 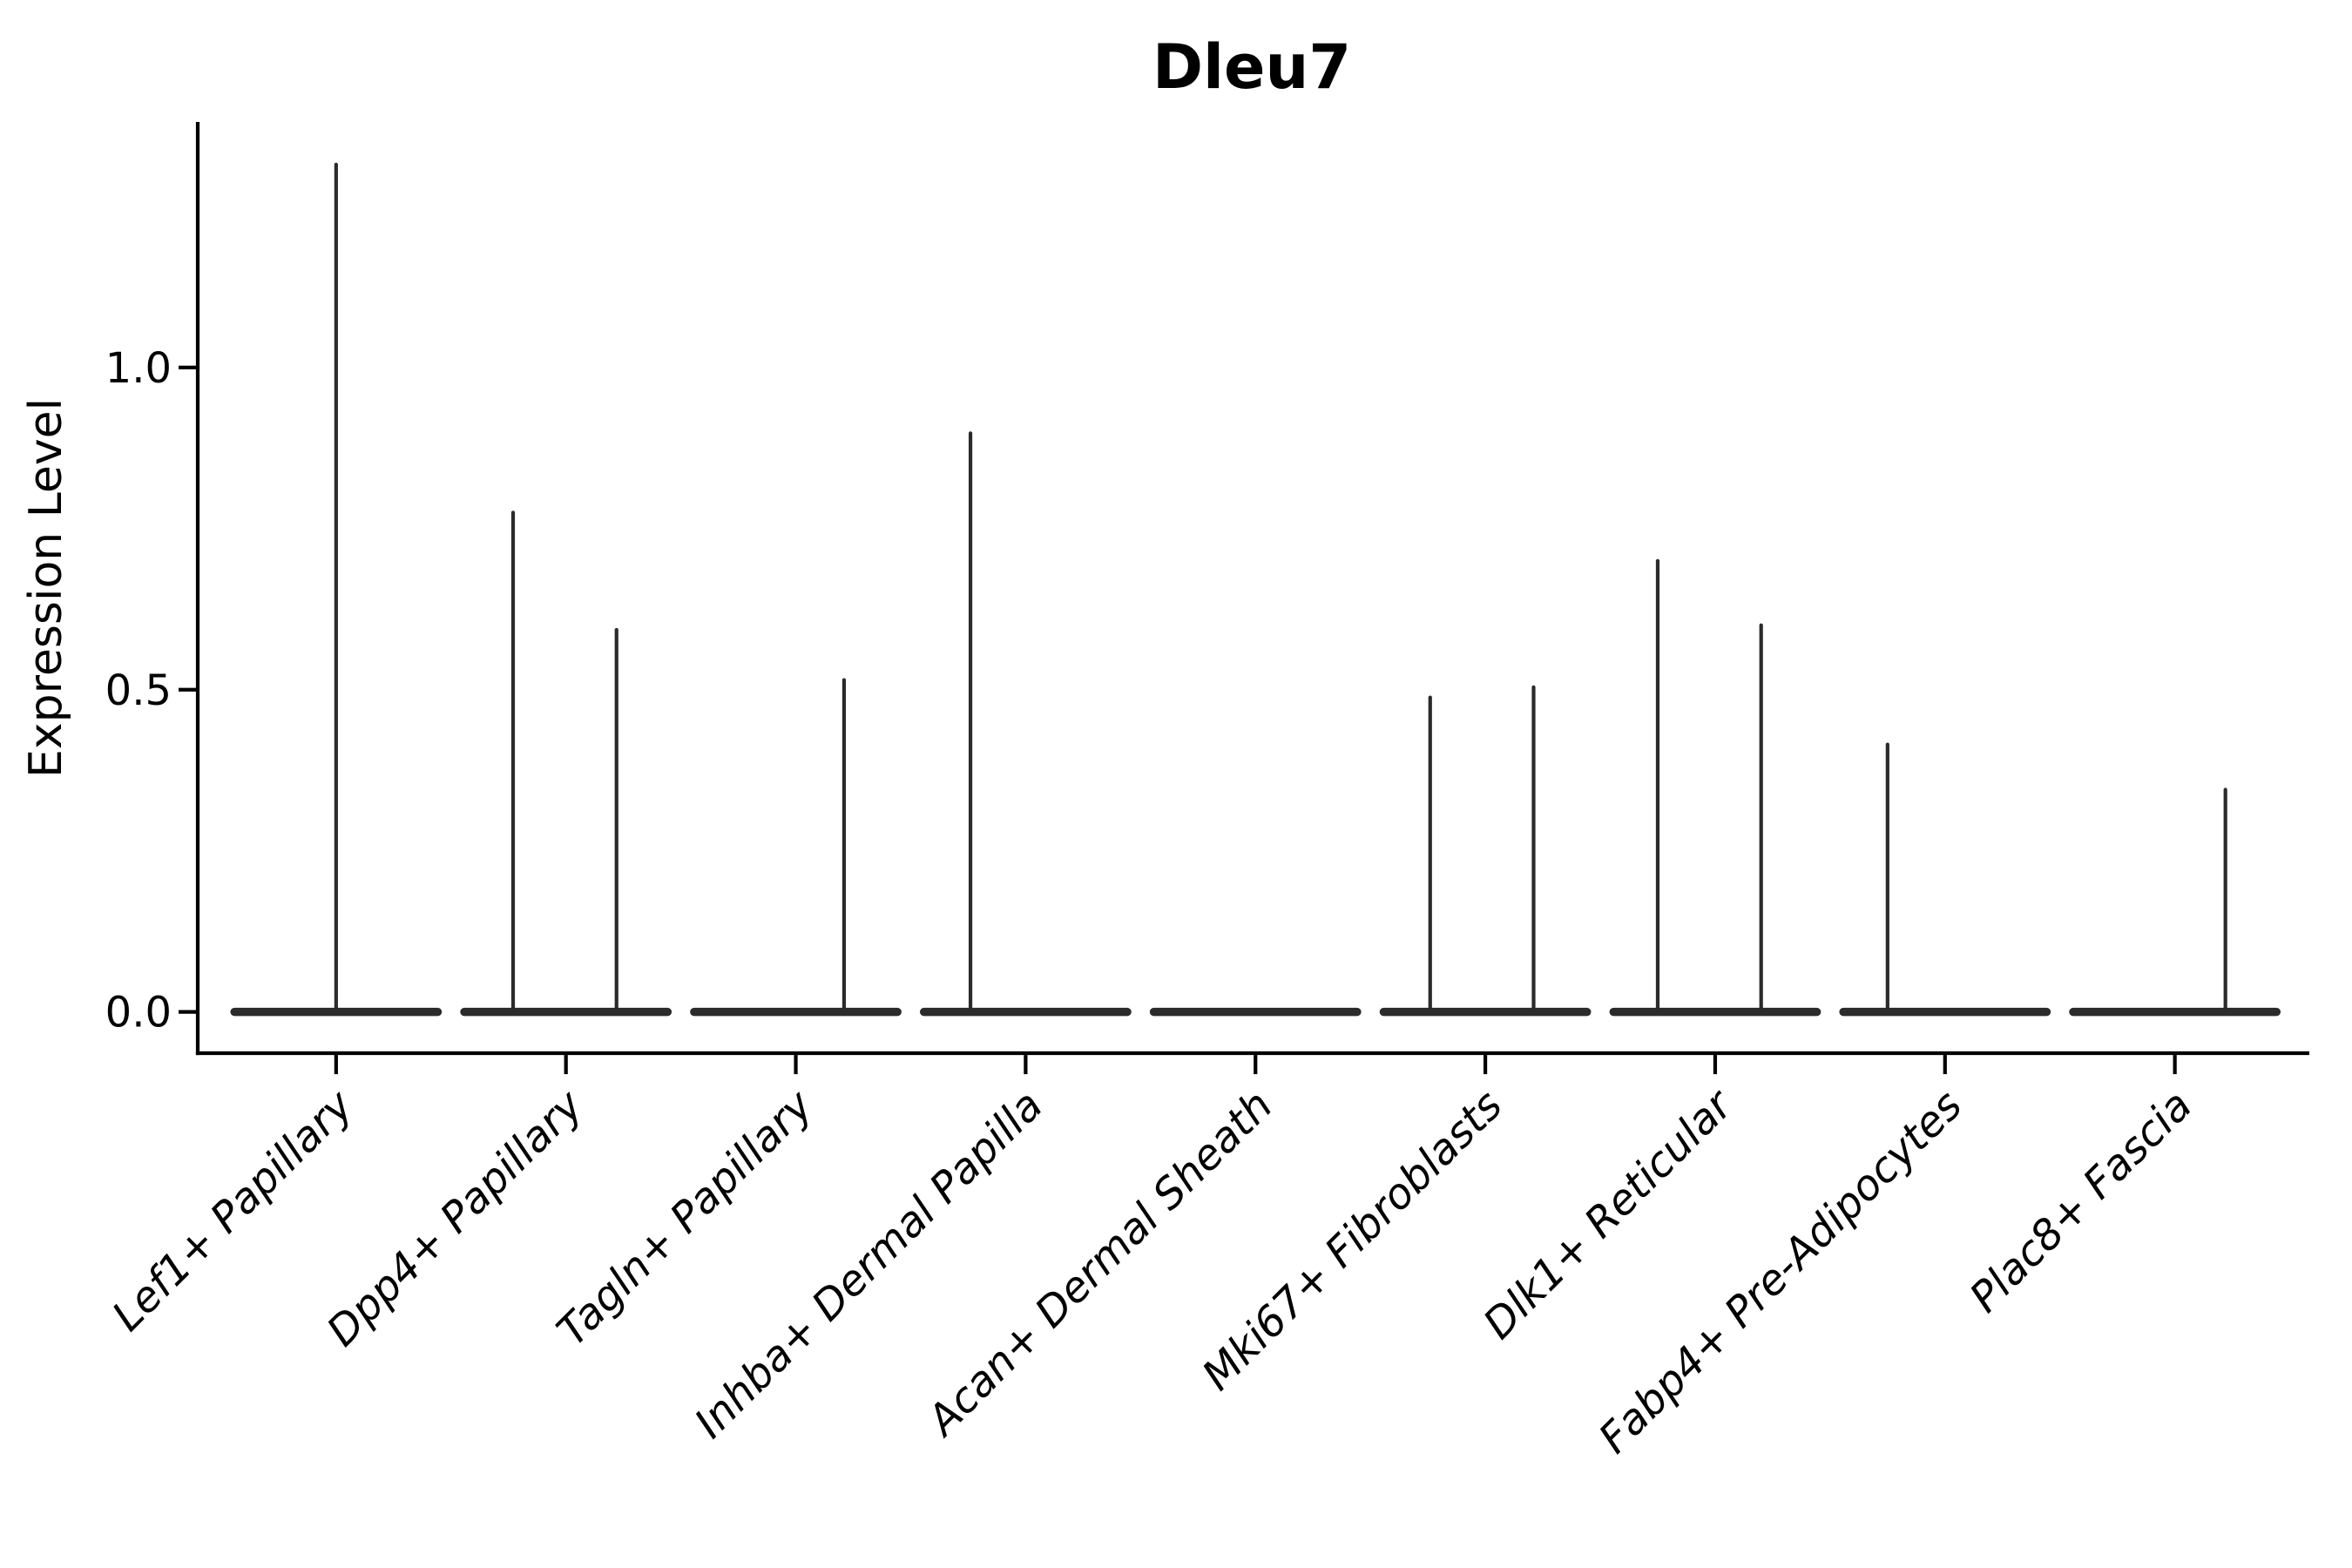 What do you see at coordinates (138, 690) in the screenshot?
I see `y-tick-label: 0.5` at bounding box center [138, 690].